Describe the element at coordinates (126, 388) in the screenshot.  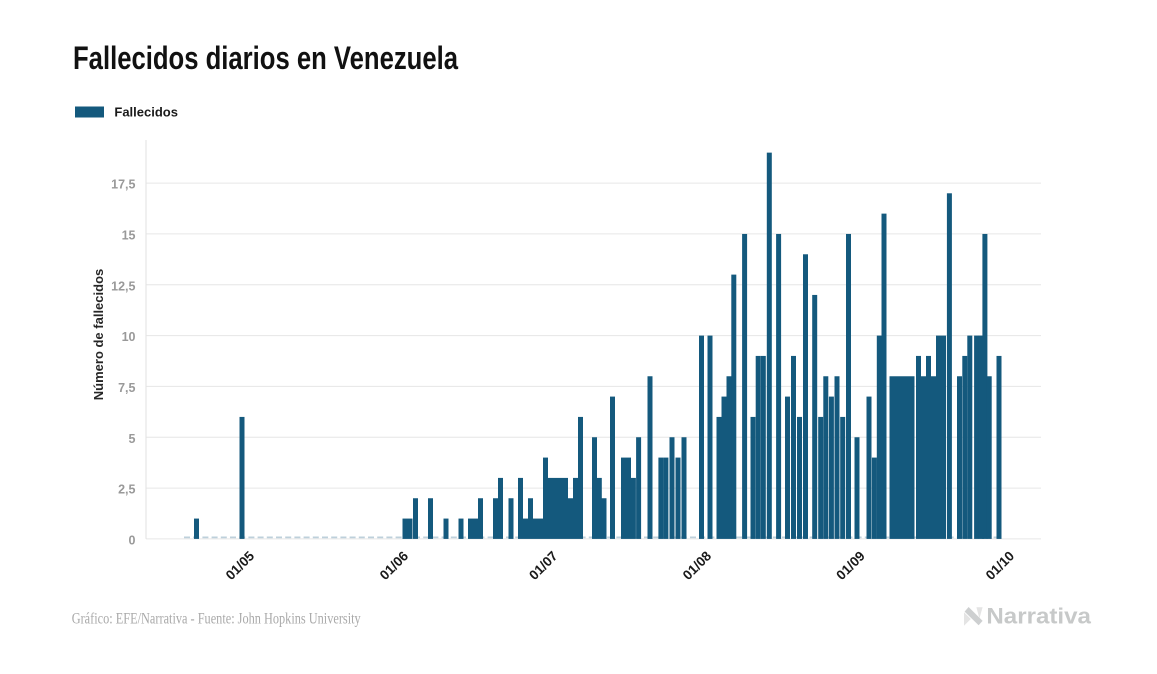
I see `svg-text: 7,5` at that location.